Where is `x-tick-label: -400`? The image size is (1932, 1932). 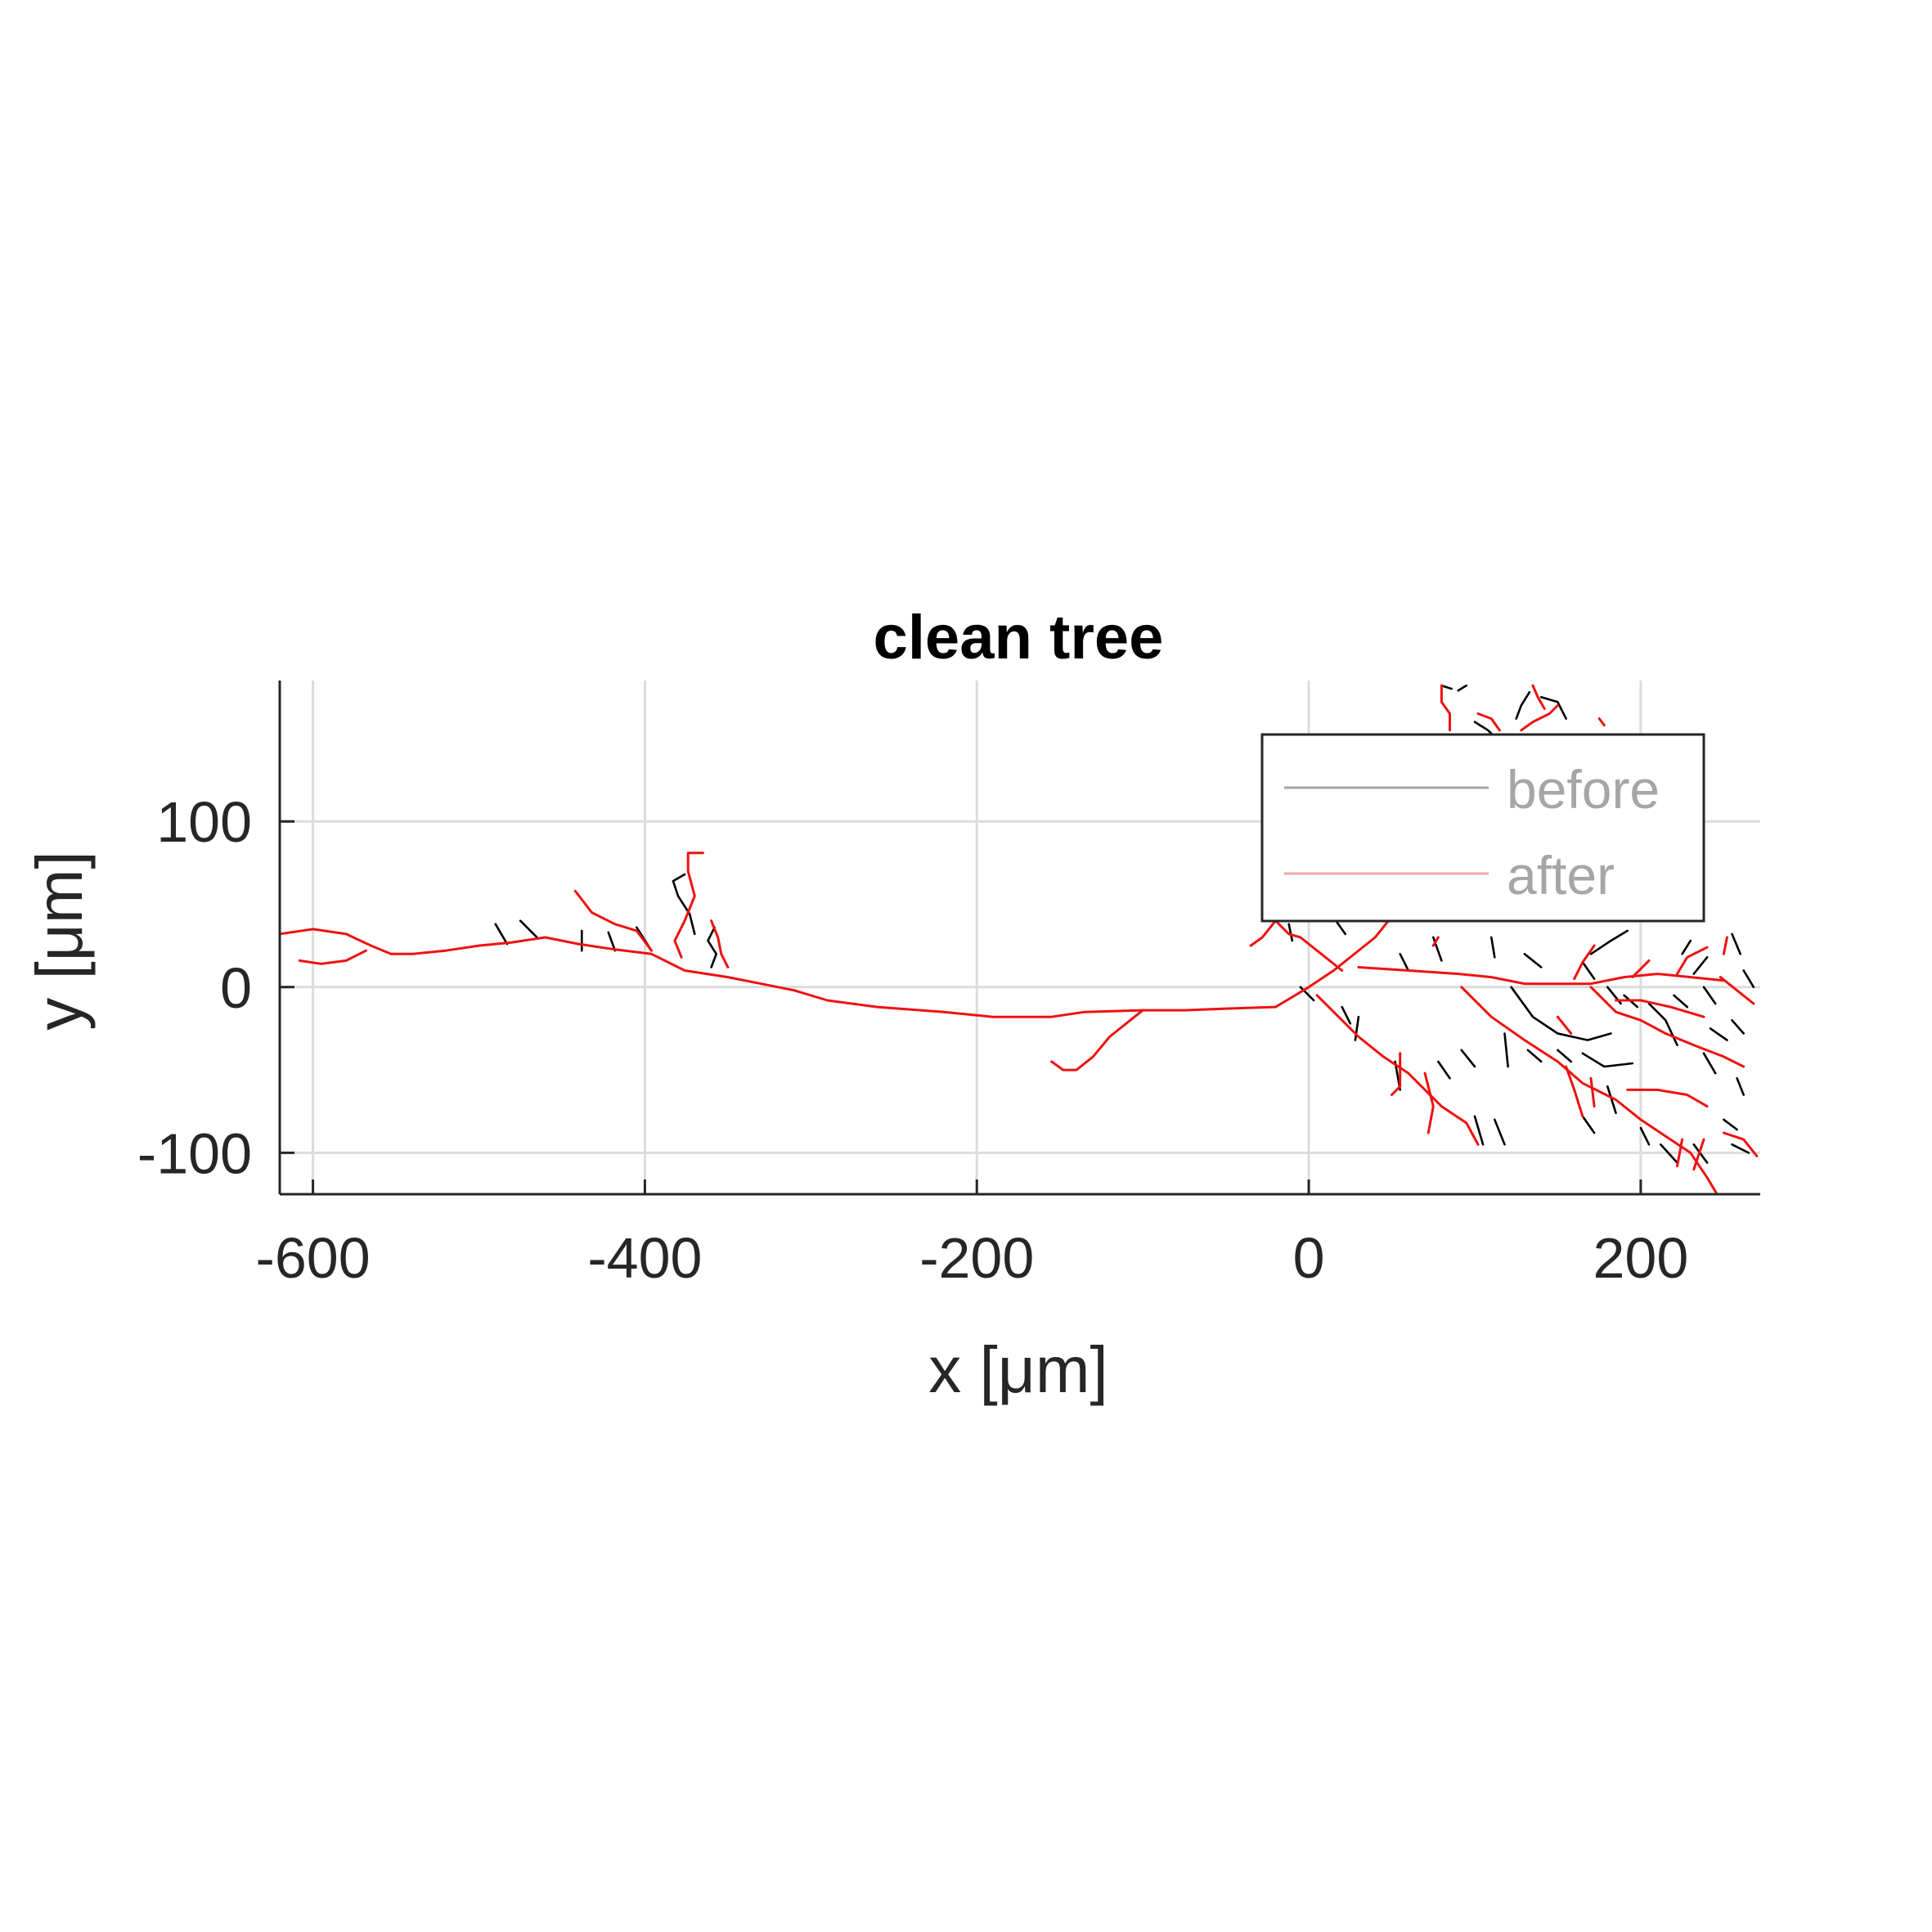 x-tick-label: -400 is located at coordinates (644, 1258).